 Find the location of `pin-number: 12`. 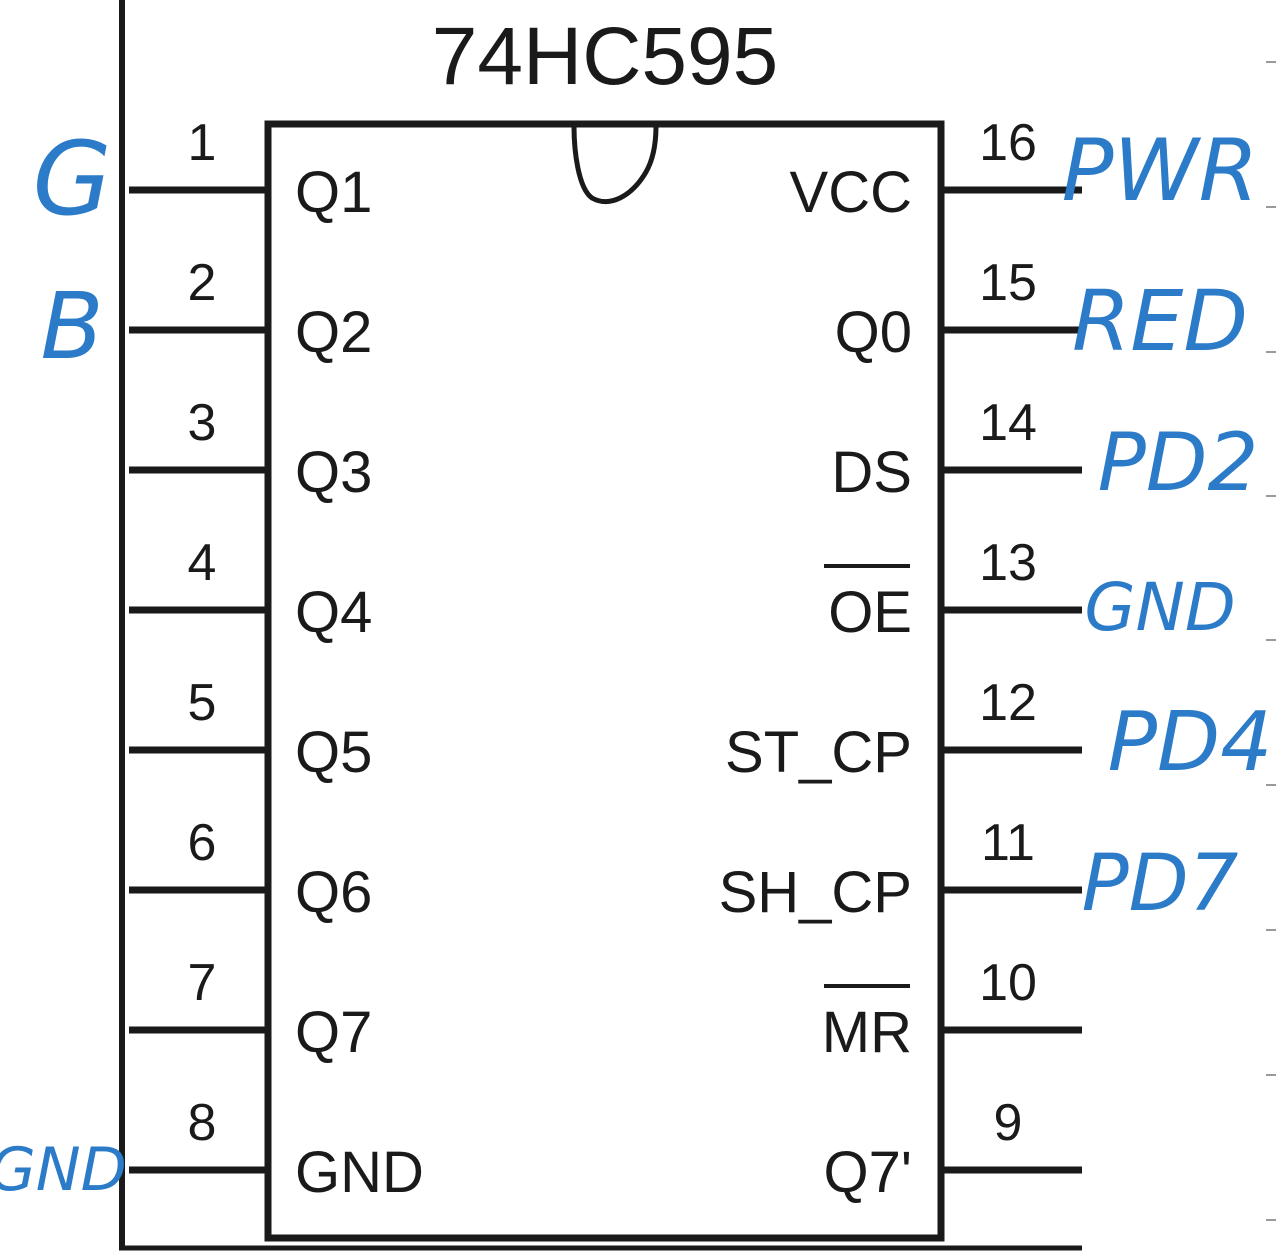

pin-number: 12 is located at coordinates (1008, 703).